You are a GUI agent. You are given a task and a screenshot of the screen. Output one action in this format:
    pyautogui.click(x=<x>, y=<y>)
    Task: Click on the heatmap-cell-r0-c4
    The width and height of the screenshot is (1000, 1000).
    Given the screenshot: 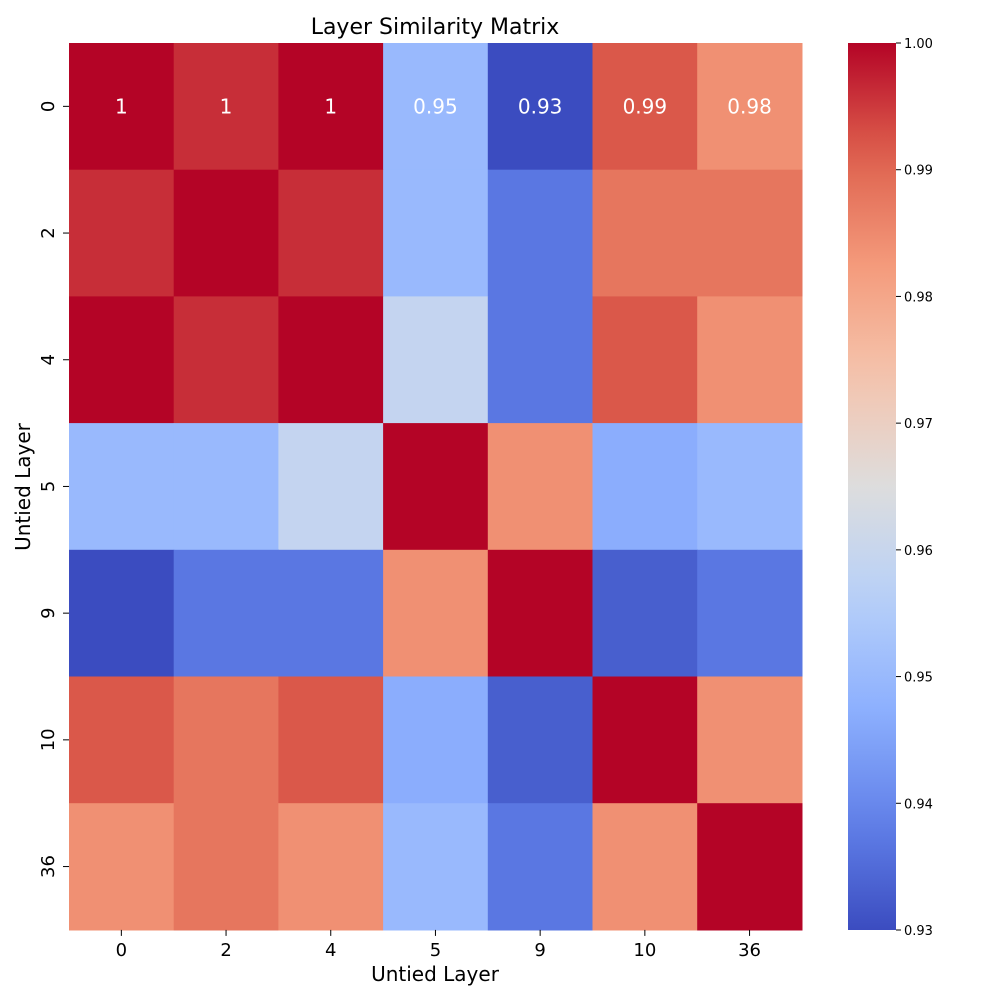 What is the action you would take?
    pyautogui.click(x=540, y=107)
    